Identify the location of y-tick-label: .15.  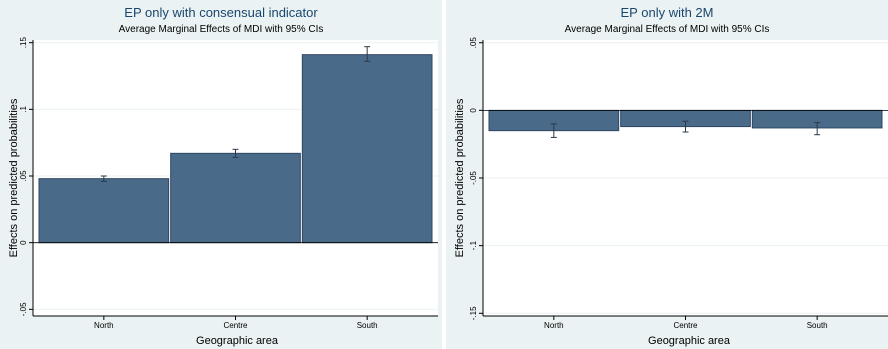
(23, 43).